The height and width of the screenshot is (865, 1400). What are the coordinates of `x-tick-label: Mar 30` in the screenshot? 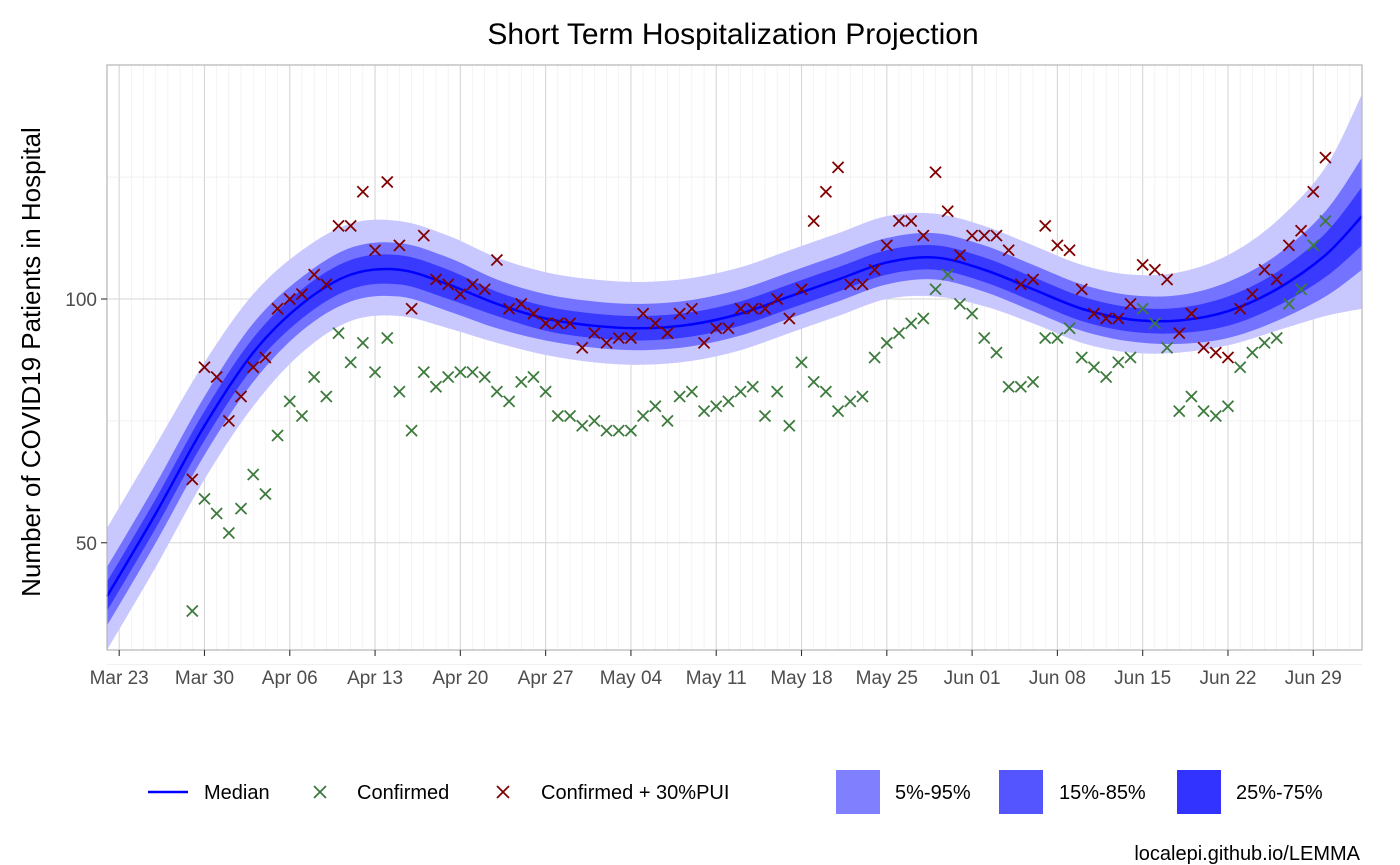 It's located at (204, 678).